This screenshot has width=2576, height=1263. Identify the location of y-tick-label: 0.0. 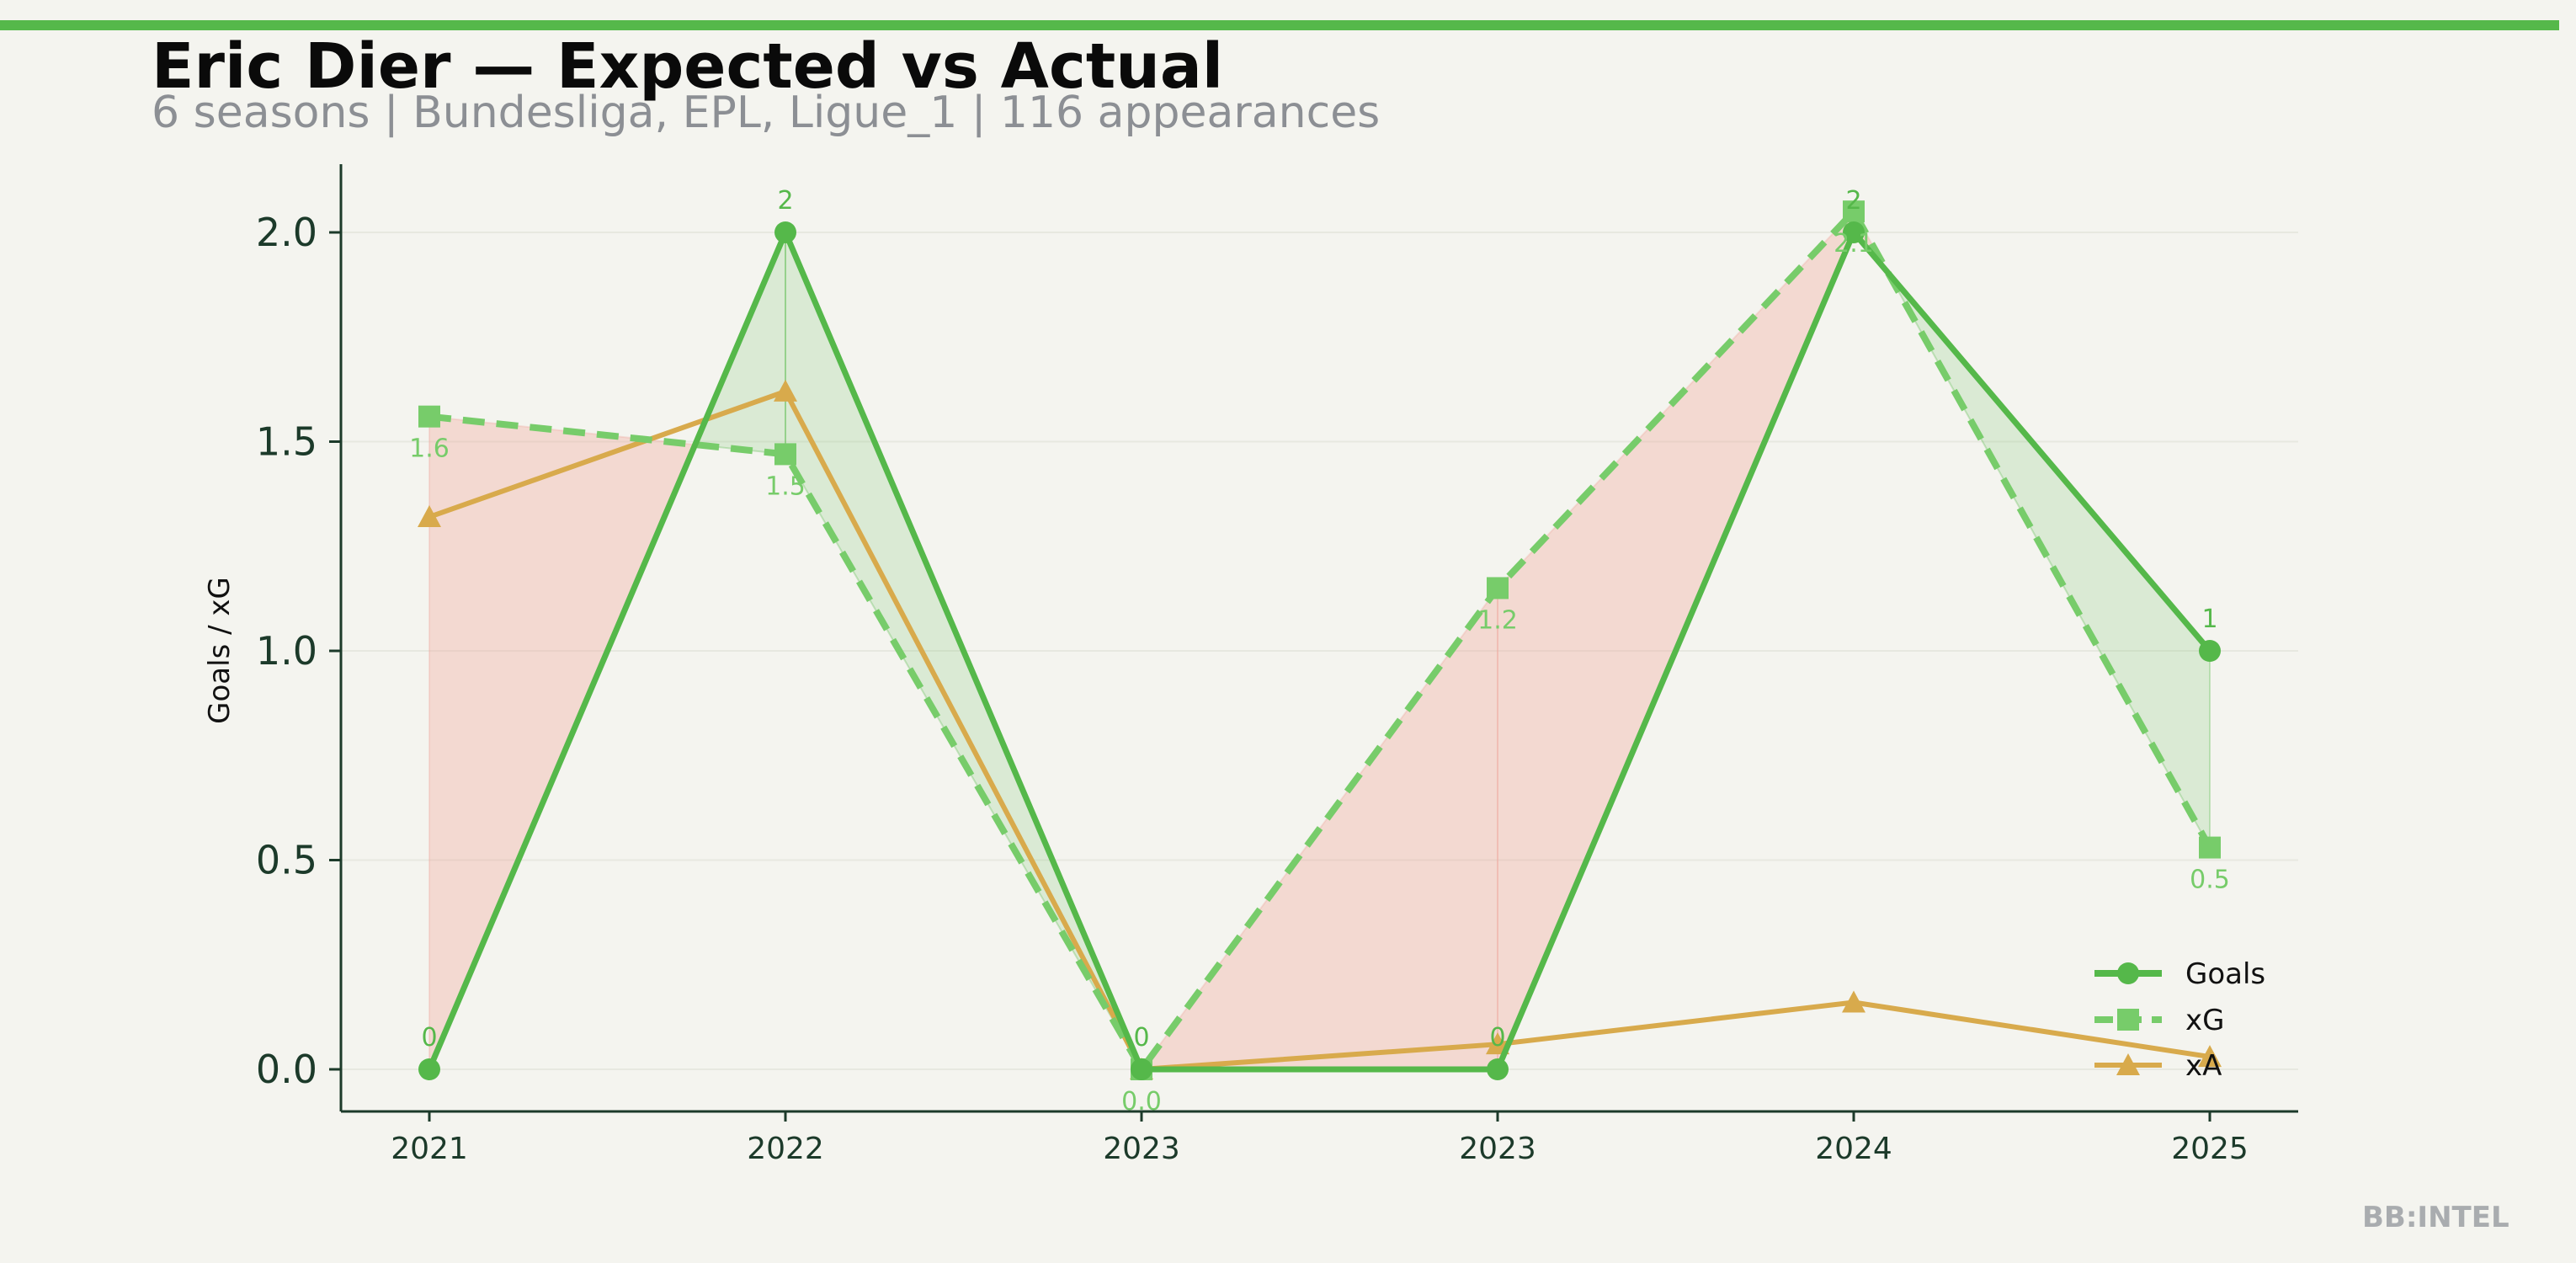
(286, 1069).